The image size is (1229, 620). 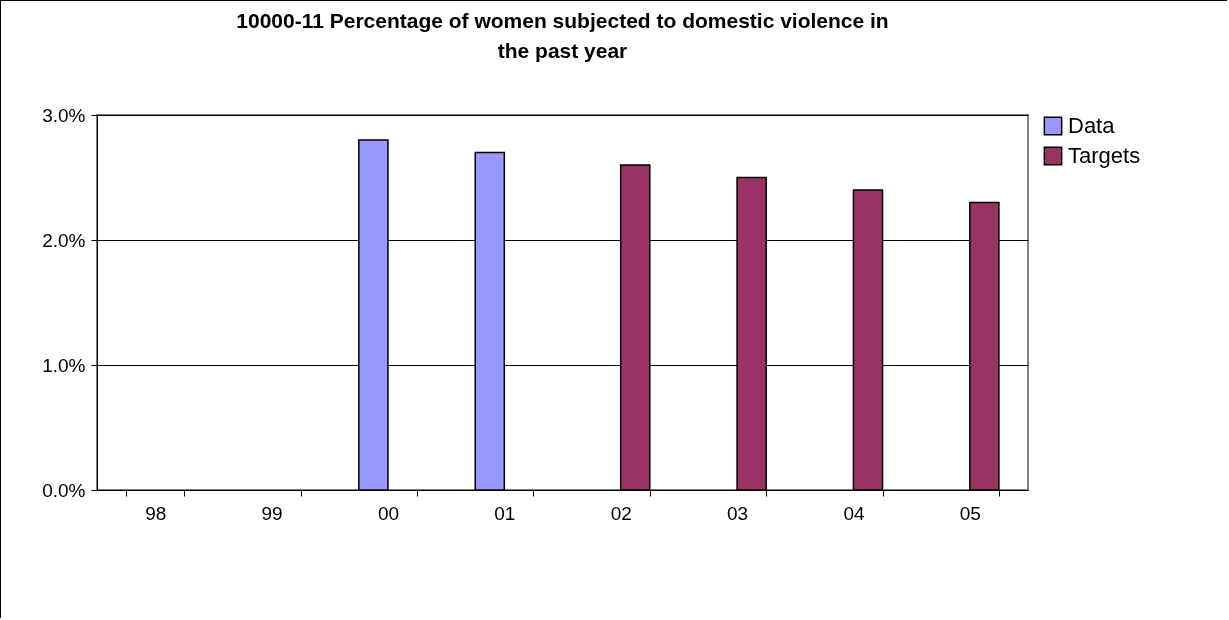 What do you see at coordinates (970, 513) in the screenshot?
I see `x-tick-label: 05` at bounding box center [970, 513].